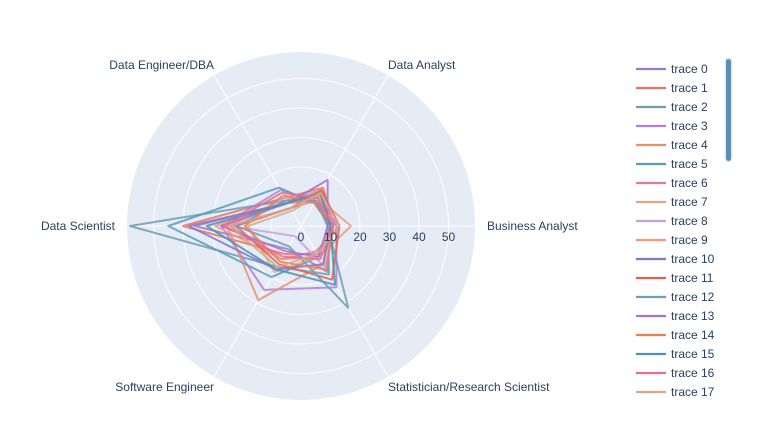 This screenshot has height=443, width=761. I want to click on radial-tick-label-2: 20, so click(360, 237).